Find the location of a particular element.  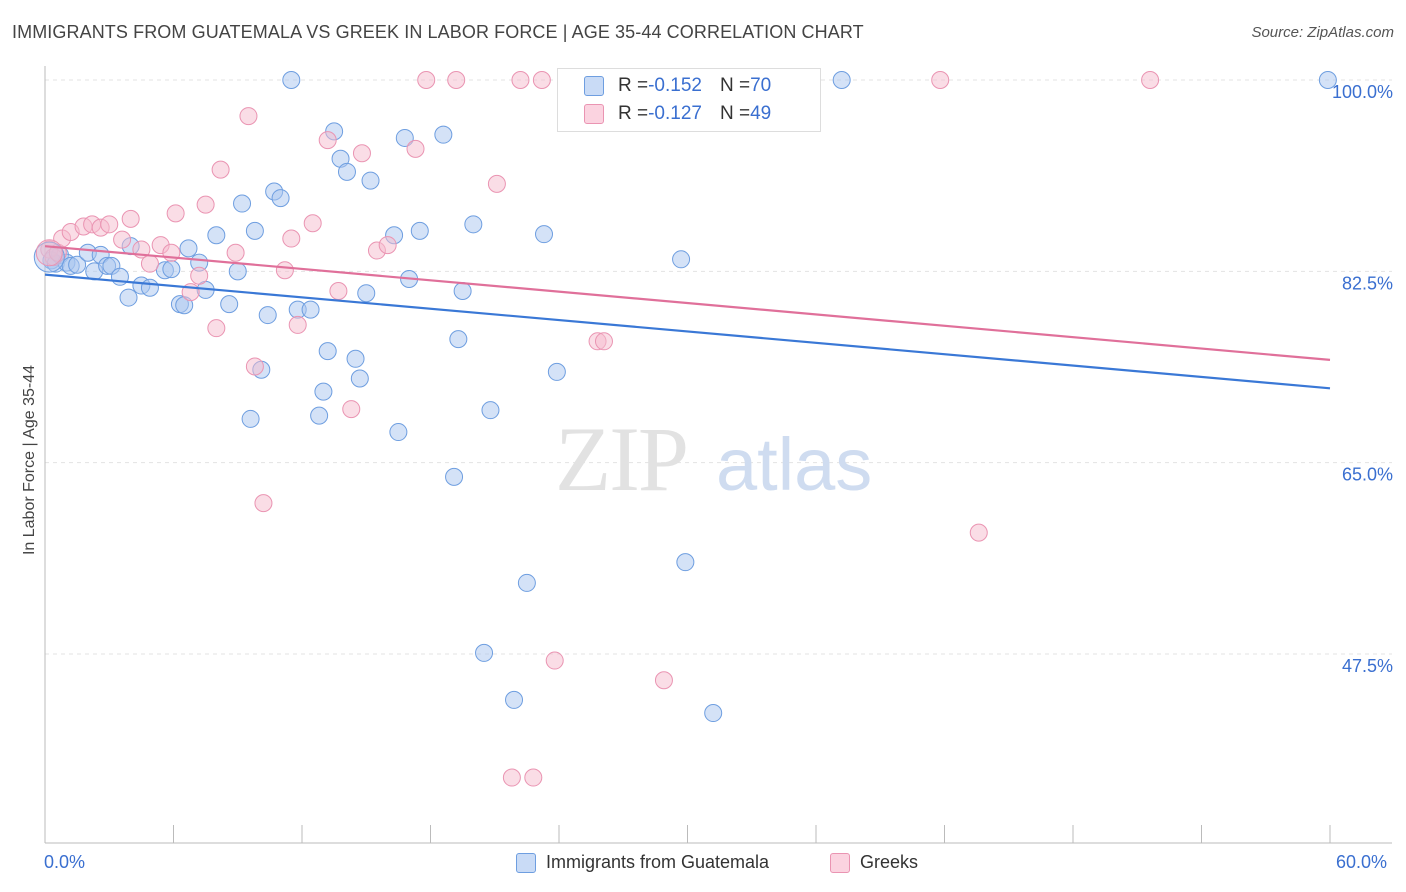

legend-swatch-guatemala is located at coordinates (526, 862).